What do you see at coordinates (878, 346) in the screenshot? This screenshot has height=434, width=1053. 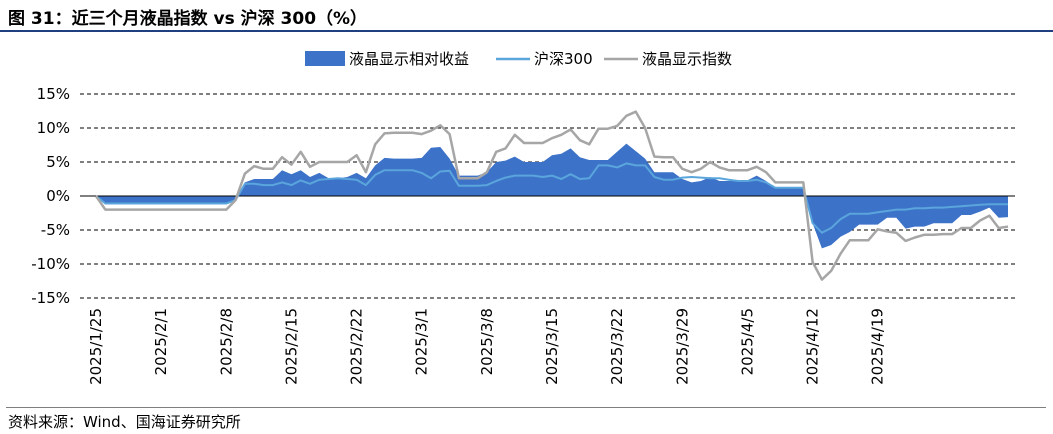 I see `x-tick-label: 2025/4/19` at bounding box center [878, 346].